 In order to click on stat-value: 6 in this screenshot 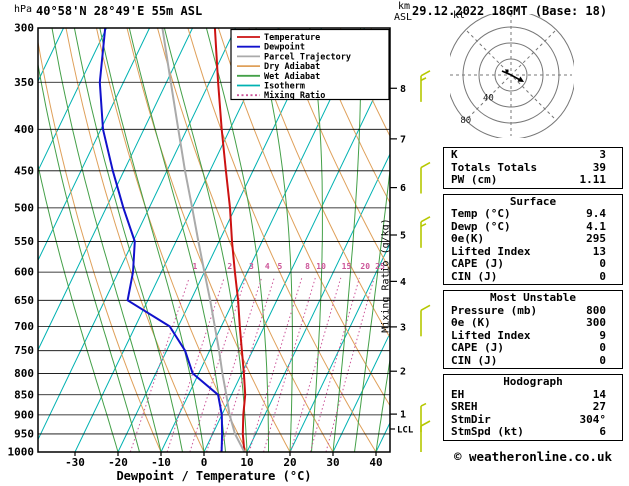, I will do `click(602, 431)`.